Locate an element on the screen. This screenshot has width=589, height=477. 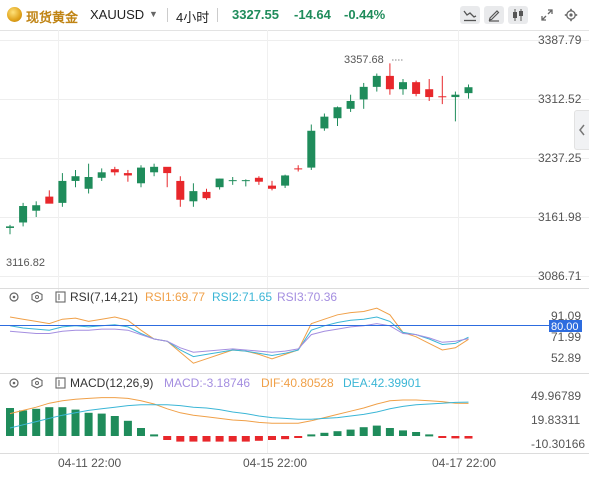
price-tick-label: 3387.79 is located at coordinates (560, 40).